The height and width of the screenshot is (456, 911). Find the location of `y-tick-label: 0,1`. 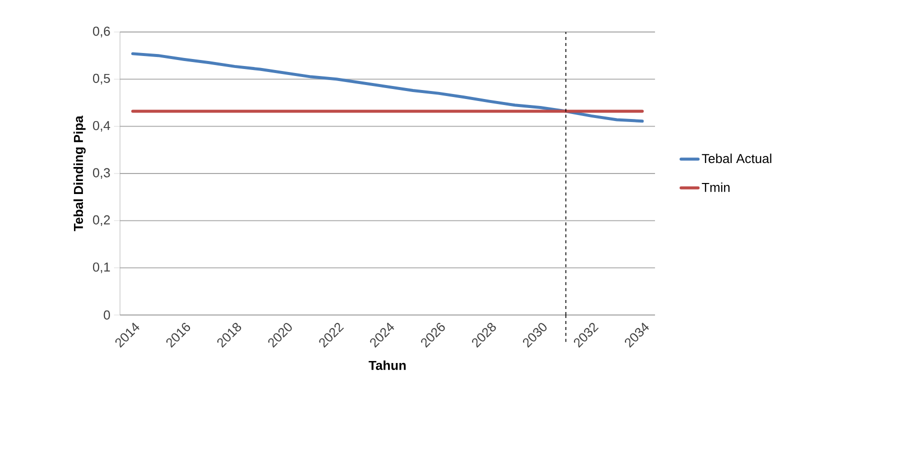

y-tick-label: 0,1 is located at coordinates (101, 268).